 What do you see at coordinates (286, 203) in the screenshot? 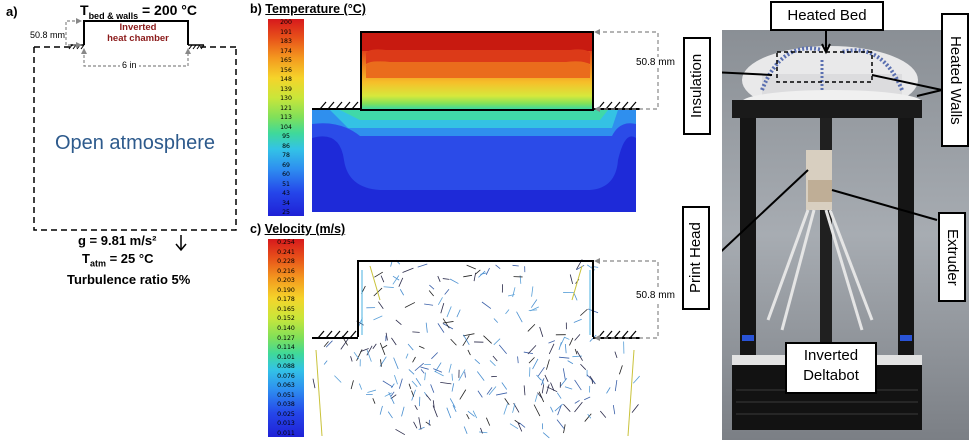
I see `colorbar-tick-label: 34` at bounding box center [286, 203].